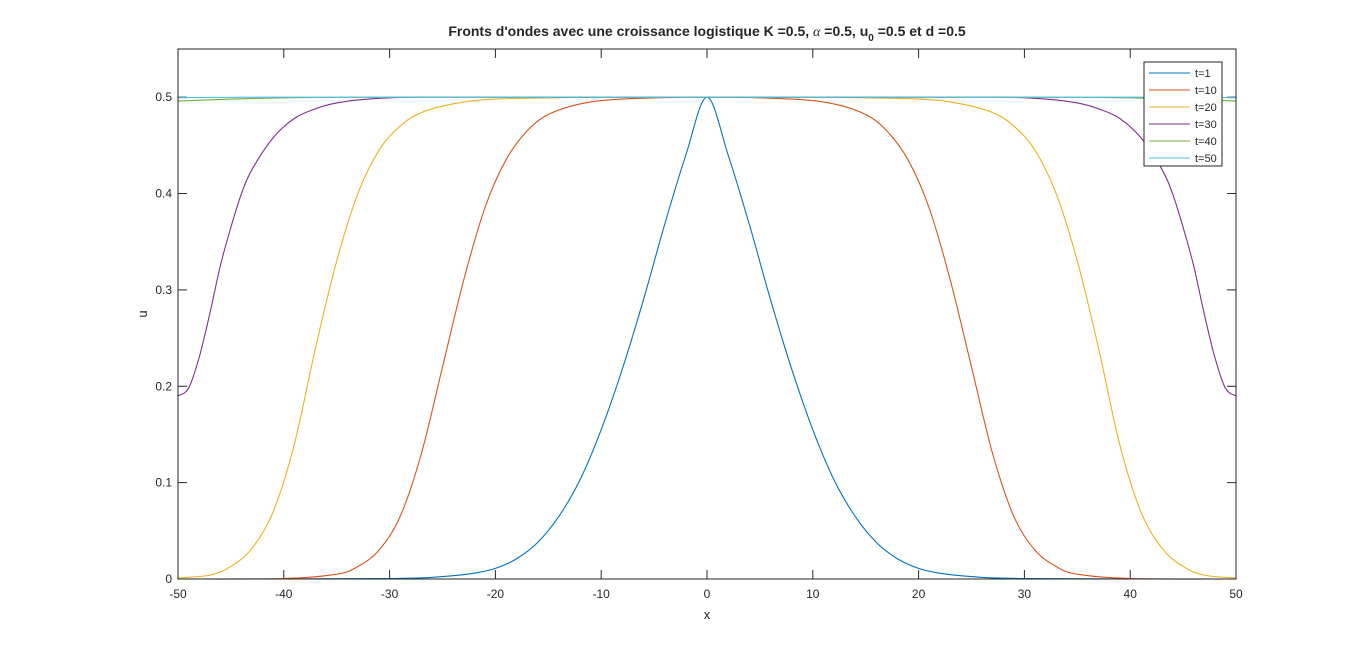 The height and width of the screenshot is (656, 1366). What do you see at coordinates (1206, 142) in the screenshot?
I see `legend-entry: t=40` at bounding box center [1206, 142].